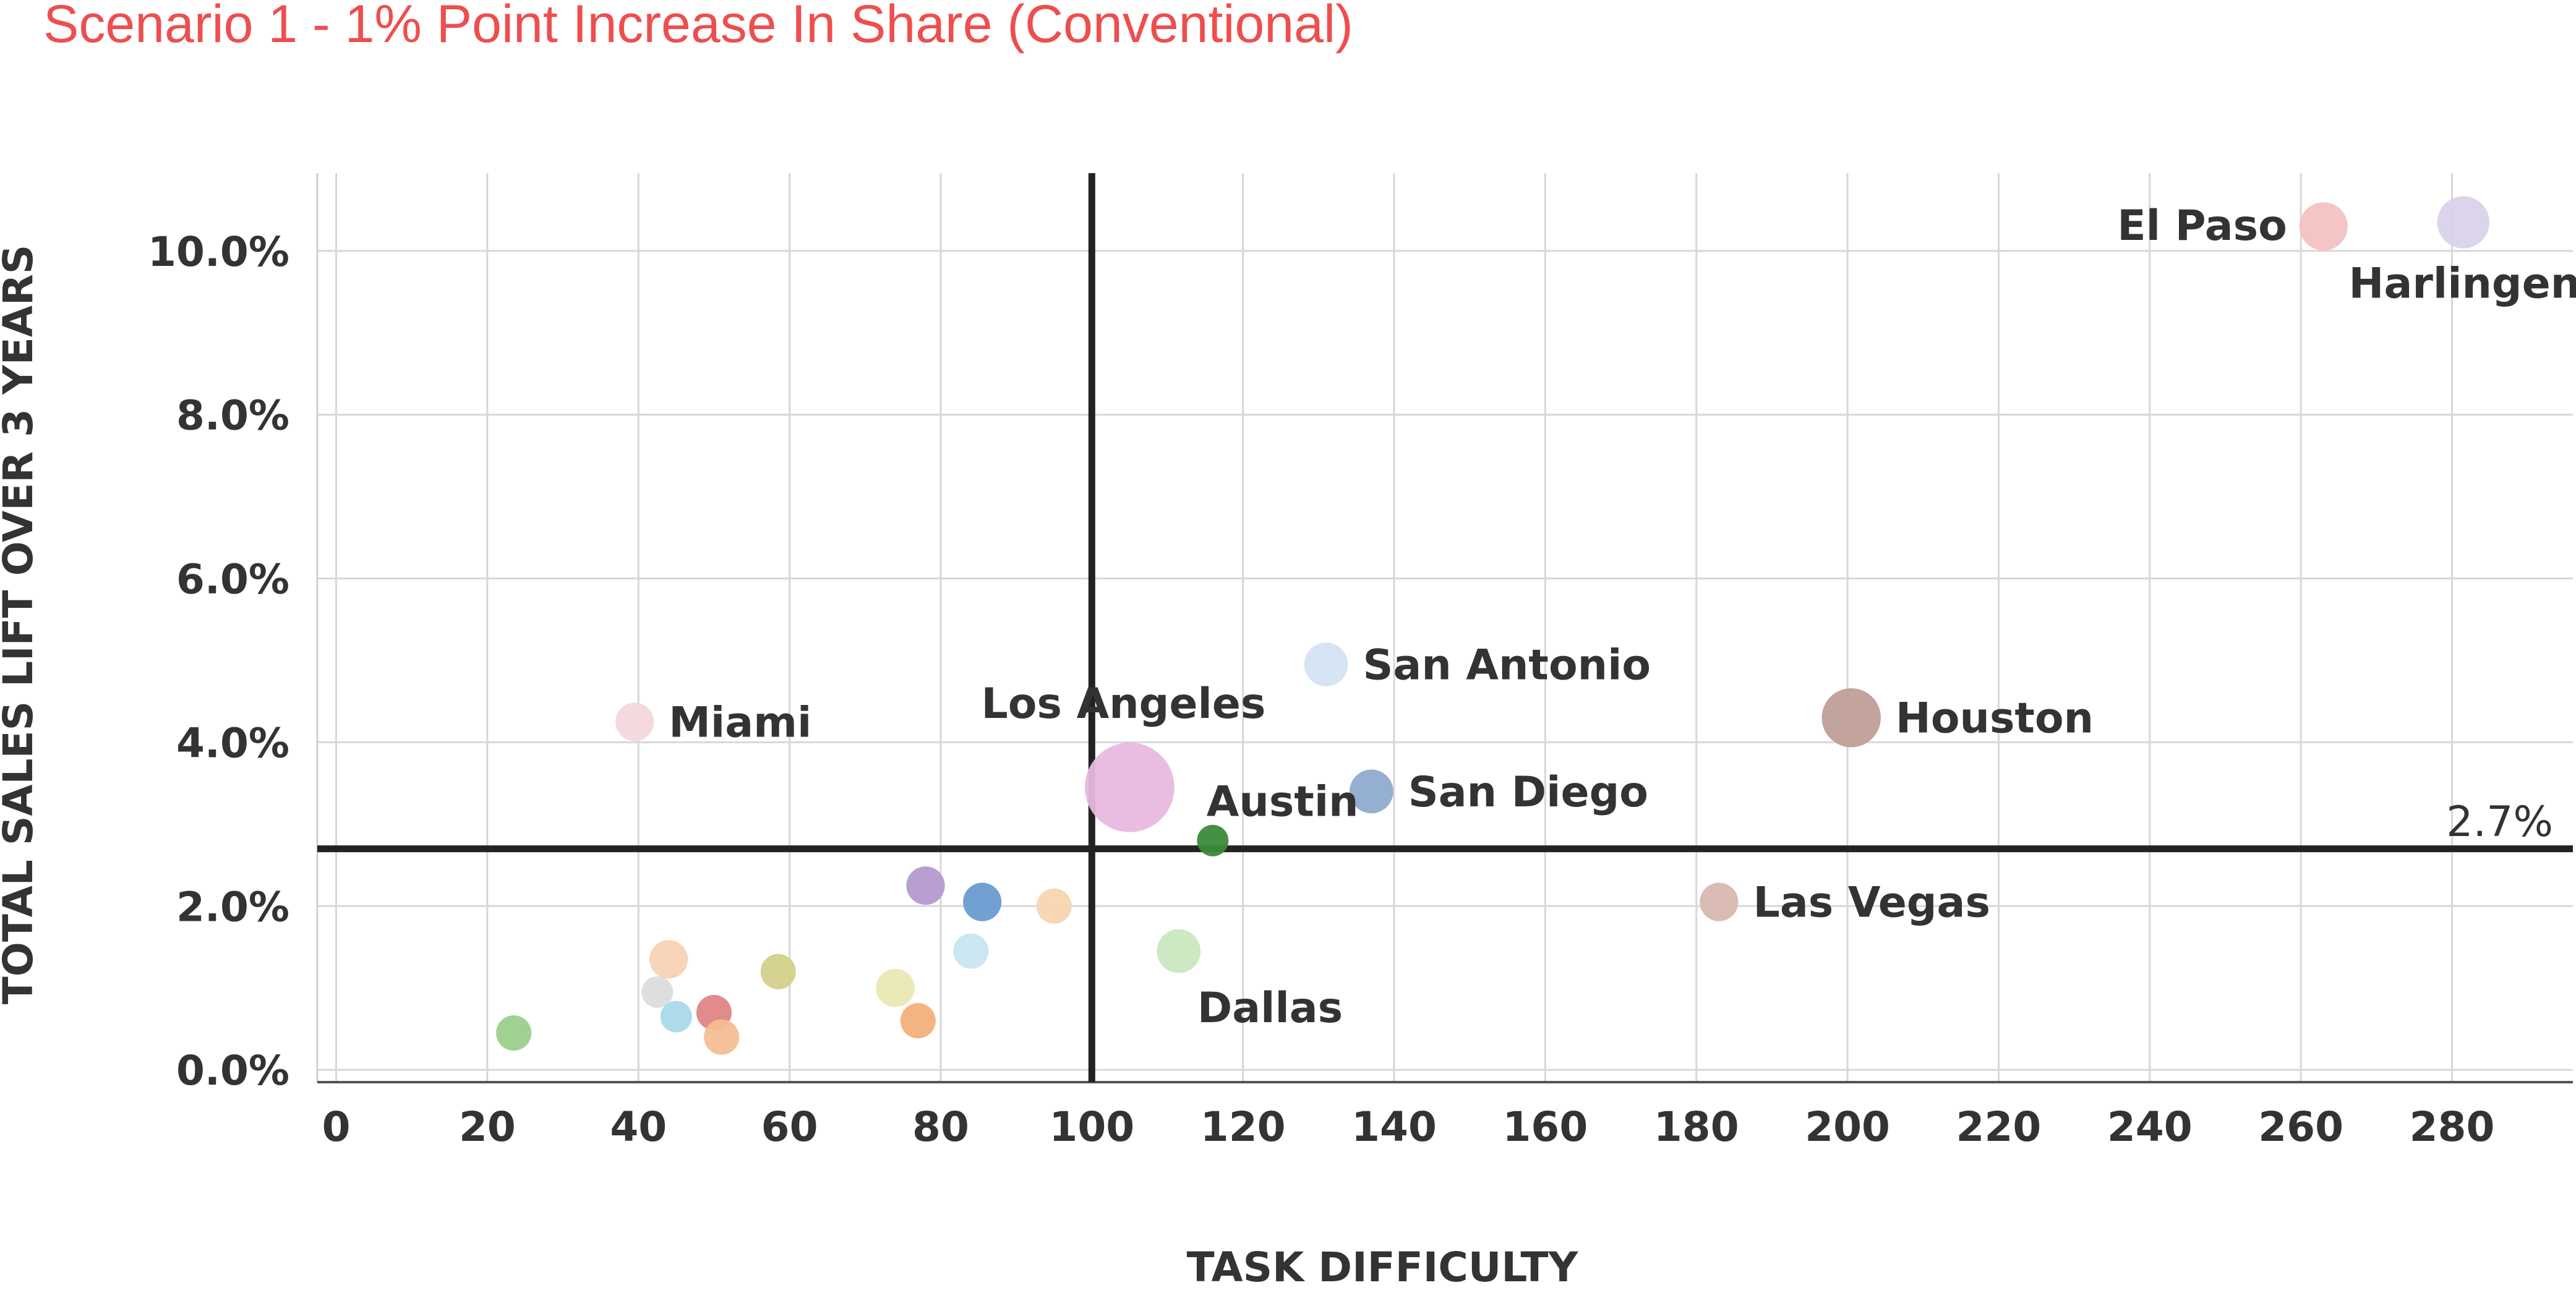 This screenshot has width=2576, height=1306. Describe the element at coordinates (1091, 1127) in the screenshot. I see `x-tick-label: 100` at that location.